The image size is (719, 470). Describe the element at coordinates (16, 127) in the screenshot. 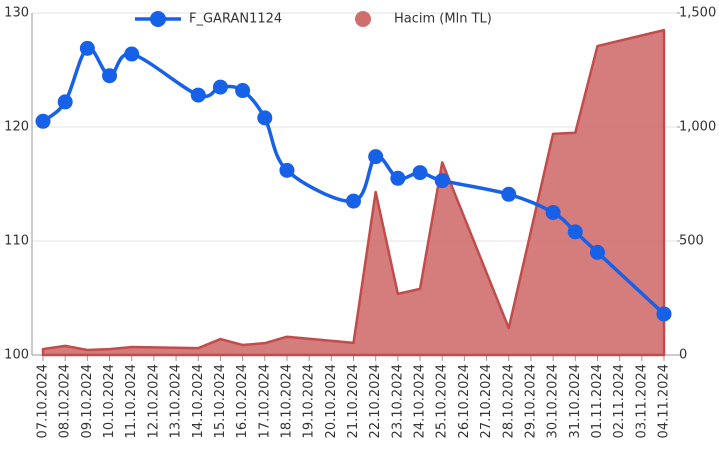

I see `y-tick-label: 120` at that location.